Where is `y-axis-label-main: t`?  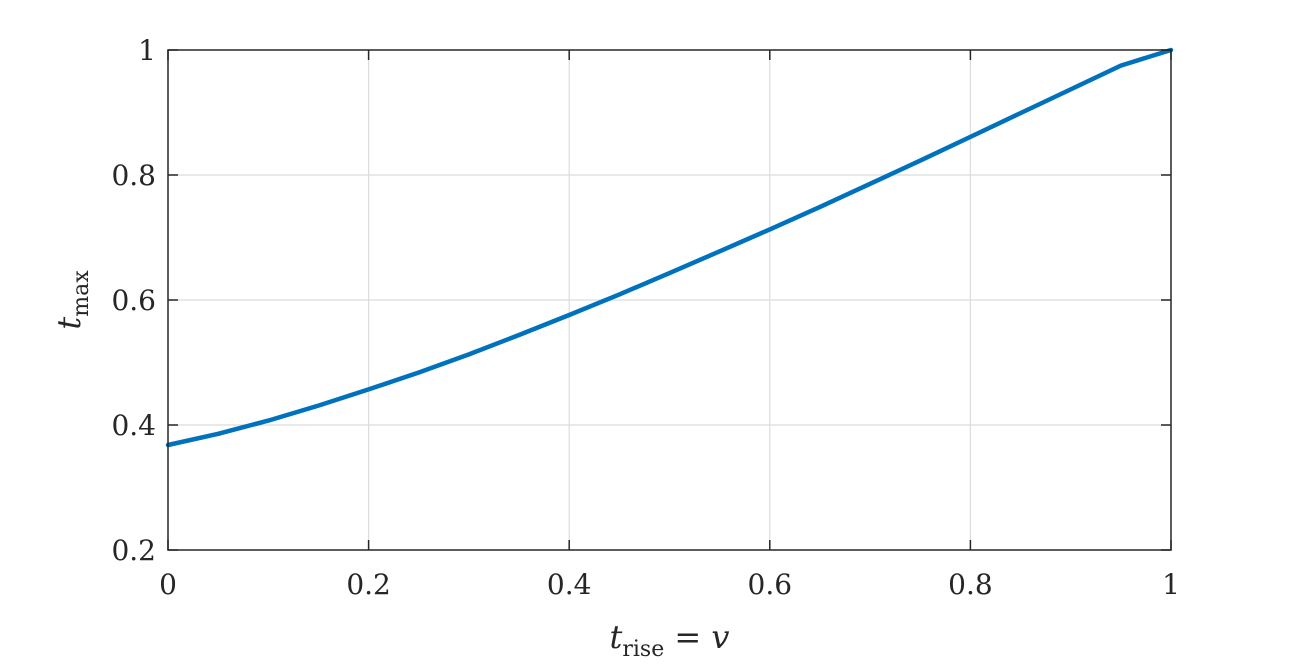
y-axis-label-main: t is located at coordinates (69, 323).